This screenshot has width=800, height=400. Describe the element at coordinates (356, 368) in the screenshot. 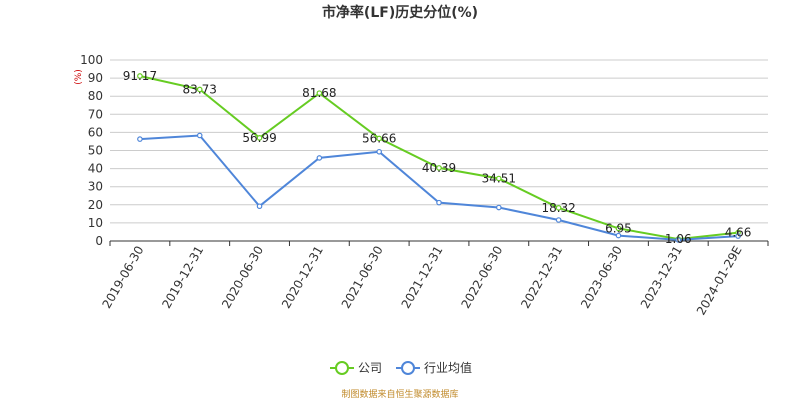

I see `legend-item-company: 公司` at that location.